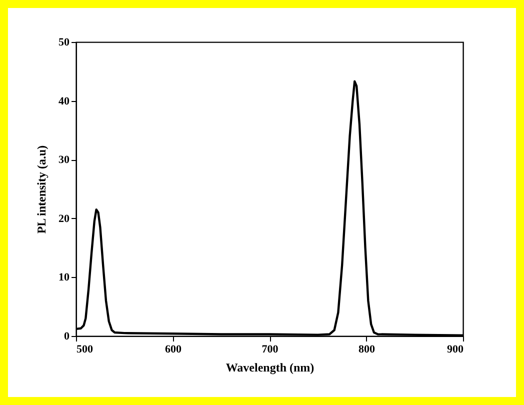 This screenshot has width=524, height=405. Describe the element at coordinates (64, 160) in the screenshot. I see `y-tick-label: 30` at that location.